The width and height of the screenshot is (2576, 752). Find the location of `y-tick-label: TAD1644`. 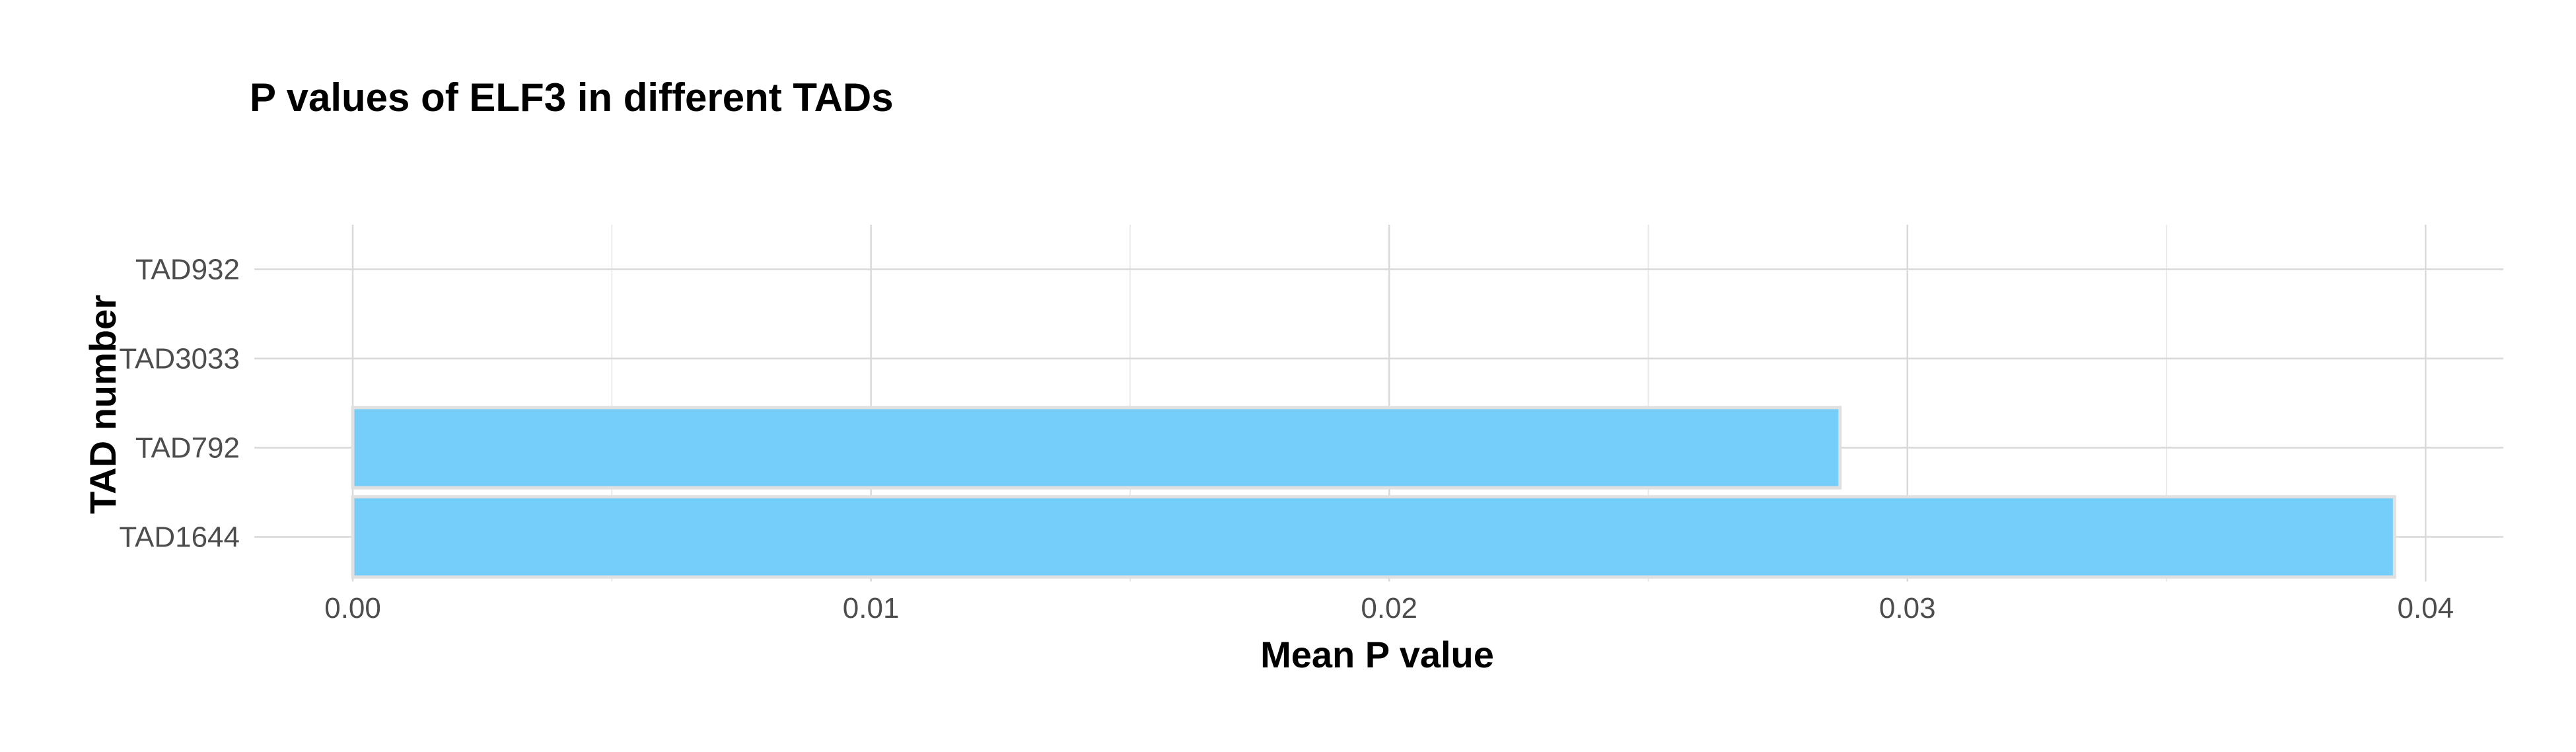

y-tick-label: TAD1644 is located at coordinates (179, 537).